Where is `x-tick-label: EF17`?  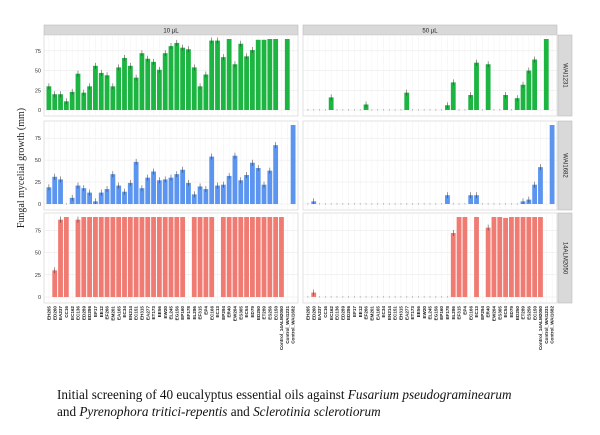 x-tick-label: EF17 is located at coordinates (95, 311).